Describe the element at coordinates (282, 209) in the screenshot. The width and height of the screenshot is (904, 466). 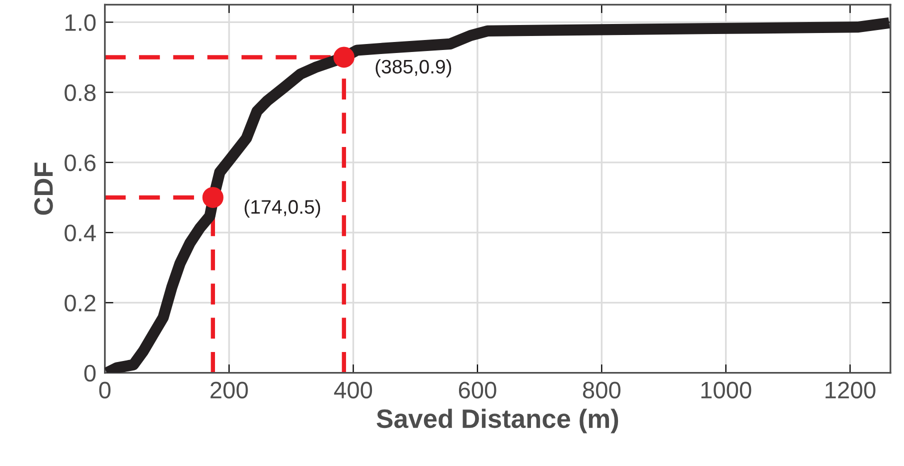
I see `annotation: (174,0.5)` at that location.